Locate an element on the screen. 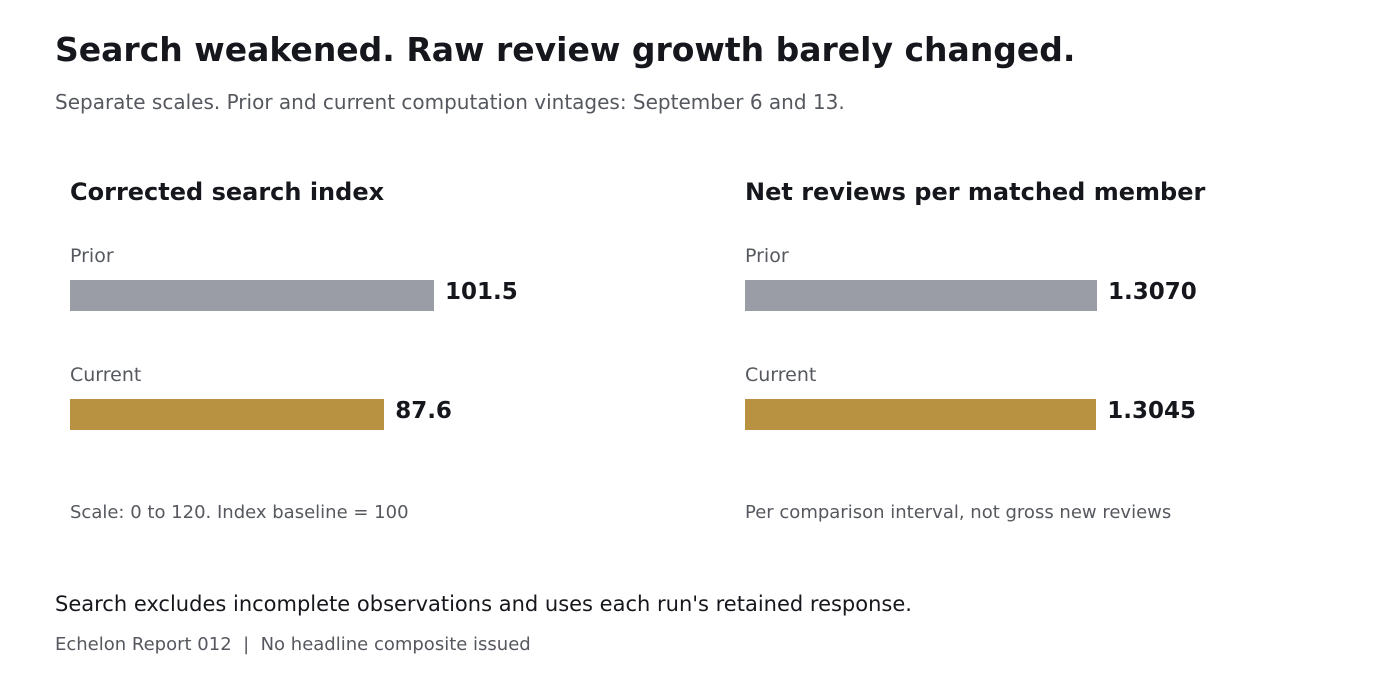 The image size is (1380, 680). value-label-prior: 1.3070 is located at coordinates (1152, 292).